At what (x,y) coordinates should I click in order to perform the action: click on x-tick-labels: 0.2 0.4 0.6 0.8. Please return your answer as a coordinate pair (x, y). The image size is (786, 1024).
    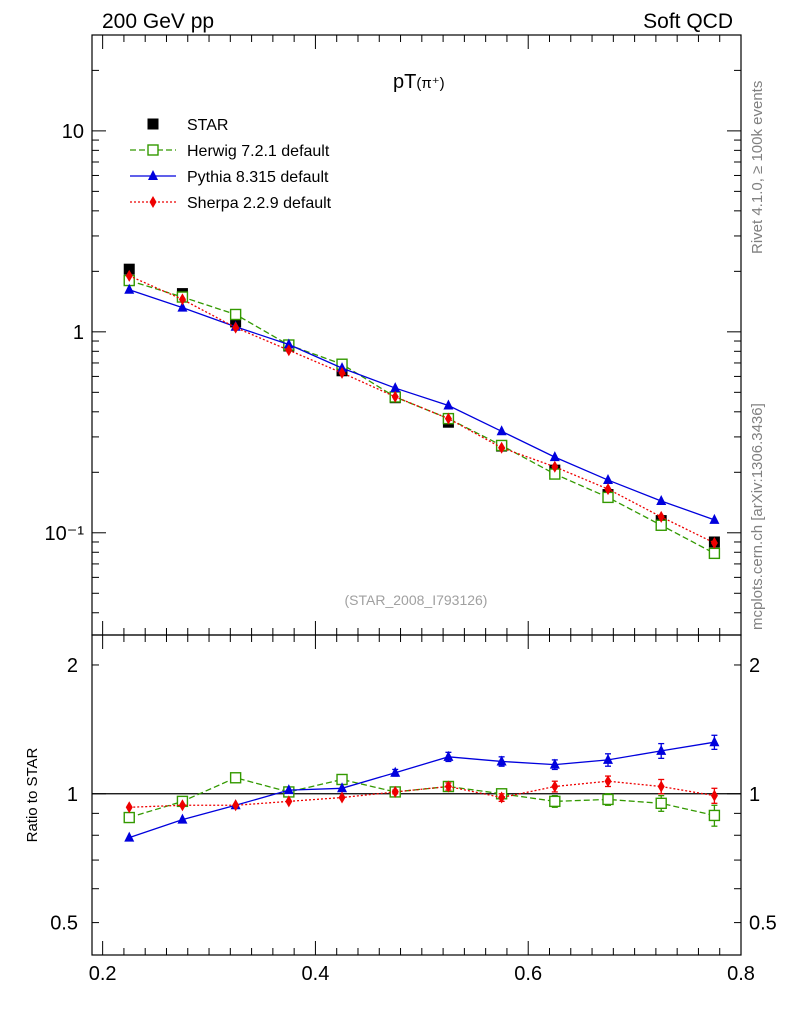
    Looking at the image, I should click on (422, 974).